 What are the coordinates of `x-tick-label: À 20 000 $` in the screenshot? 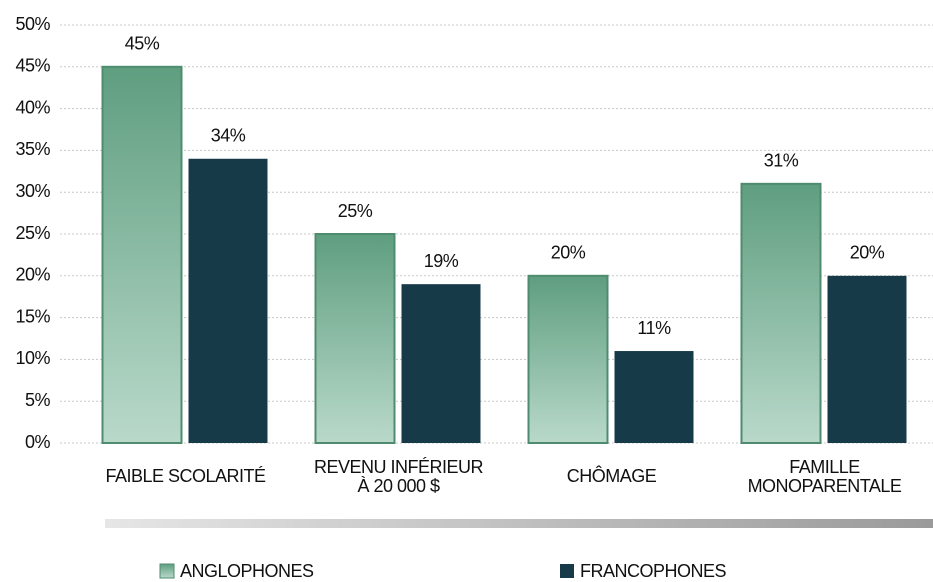 It's located at (398, 486).